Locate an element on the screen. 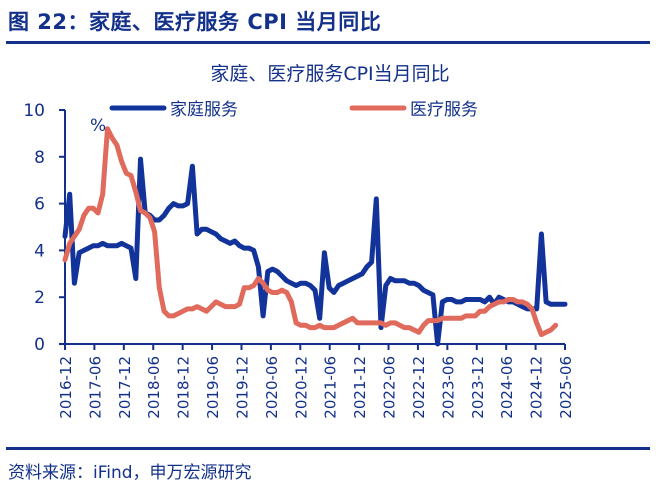 Image resolution: width=660 pixels, height=495 pixels. y-tick-label: 8 is located at coordinates (39, 158).